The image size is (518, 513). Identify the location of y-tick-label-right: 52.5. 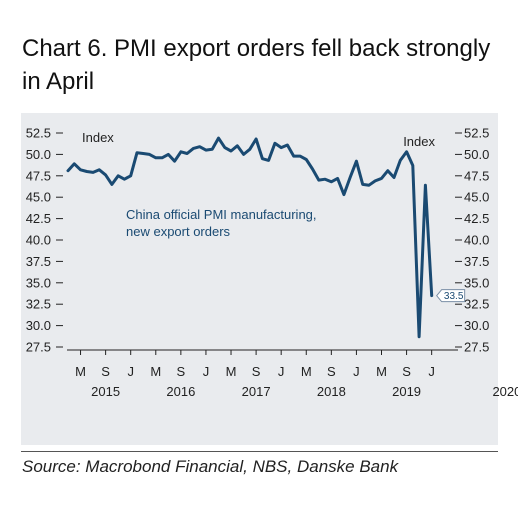
(476, 133).